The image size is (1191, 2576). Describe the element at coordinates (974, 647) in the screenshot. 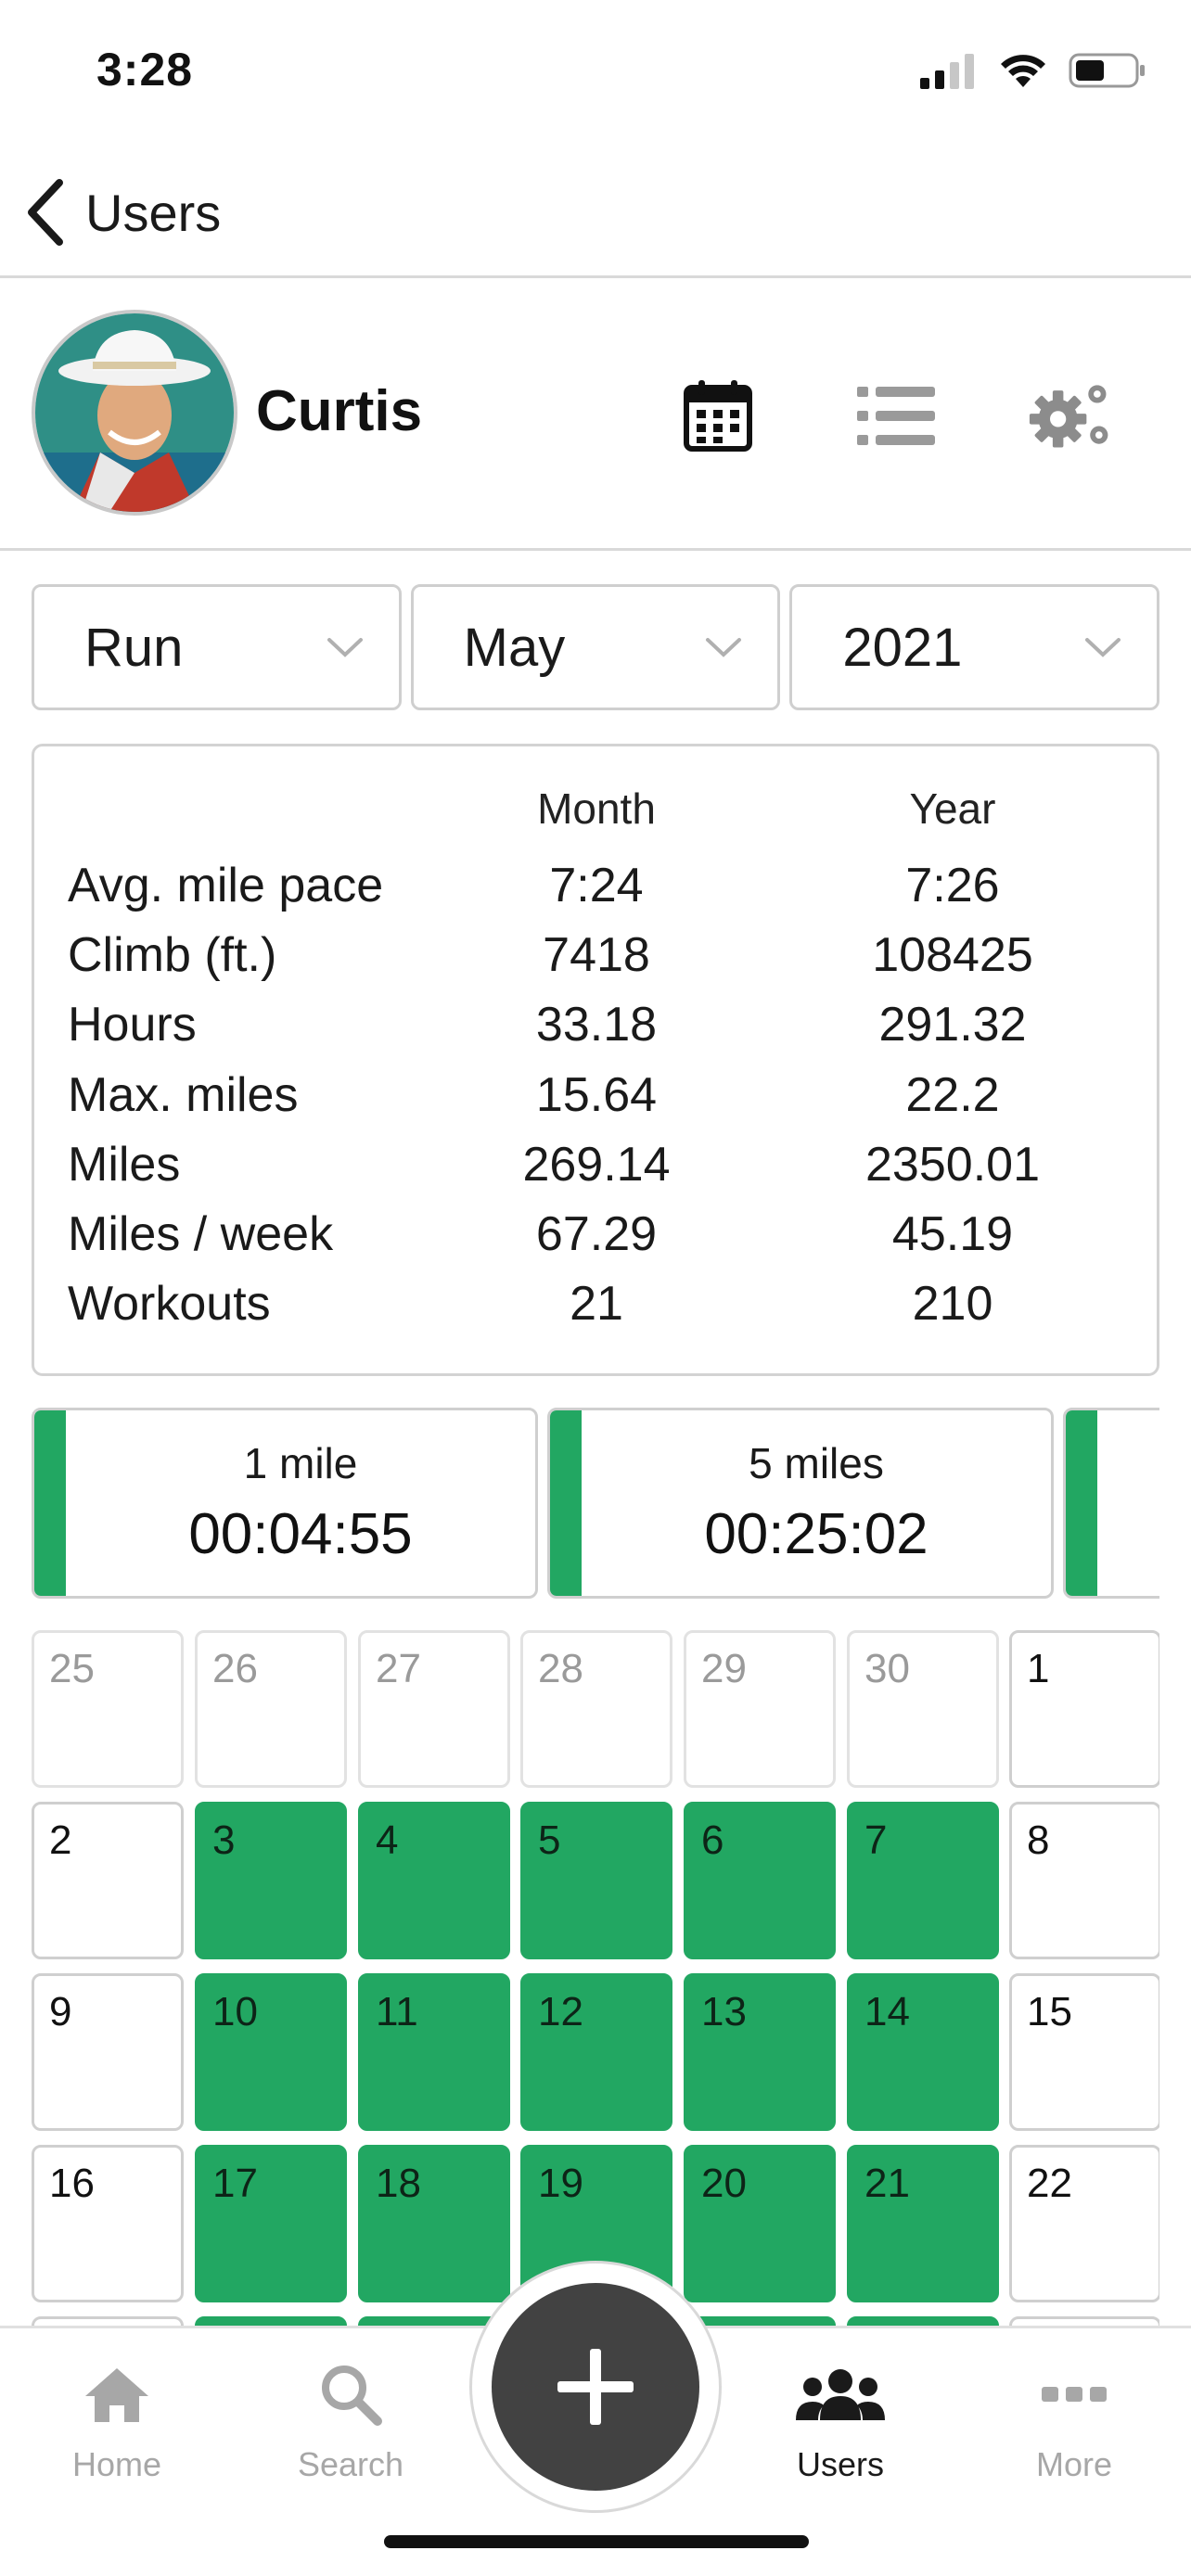

I see `year-select: 2021` at that location.